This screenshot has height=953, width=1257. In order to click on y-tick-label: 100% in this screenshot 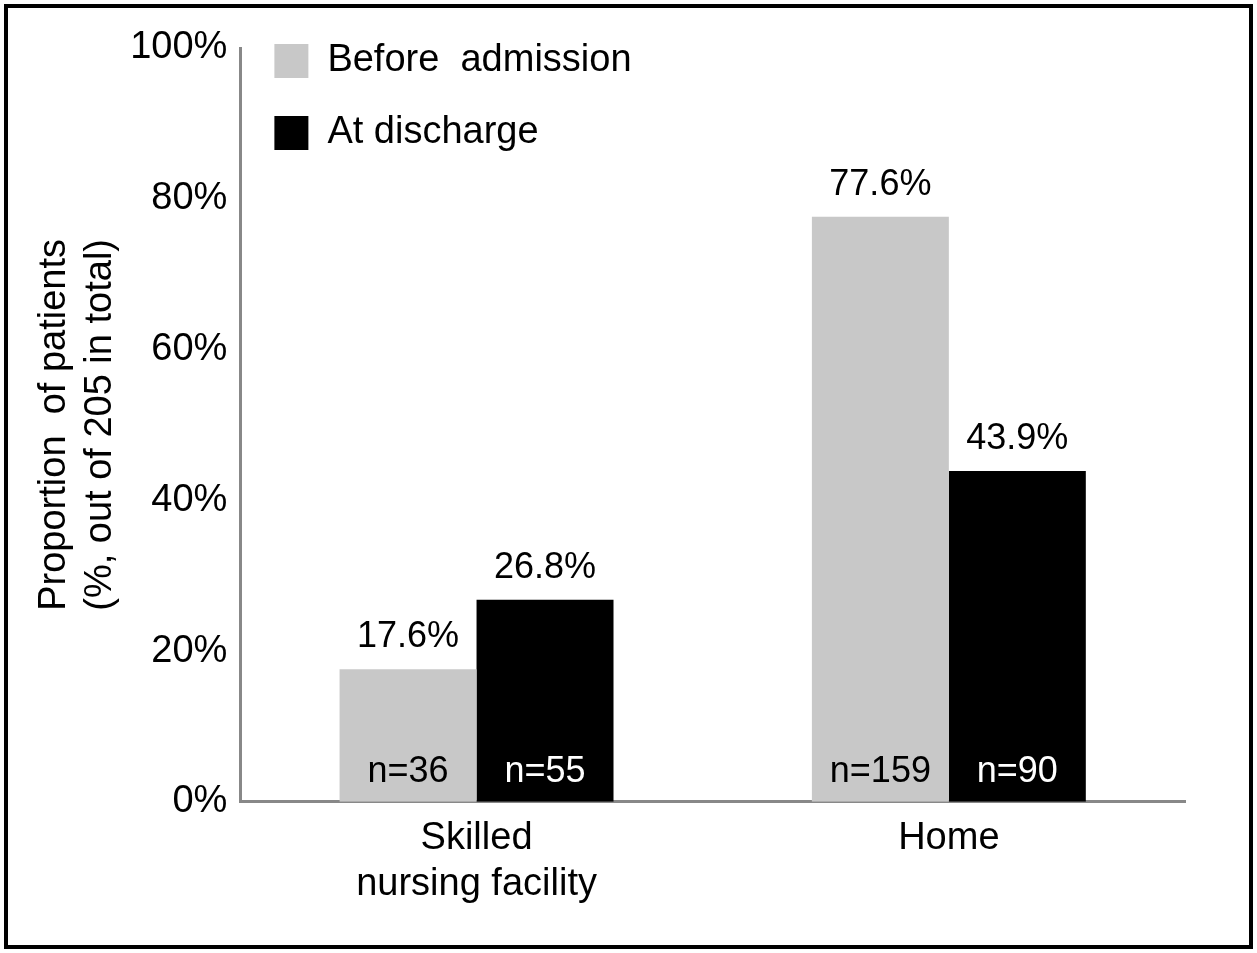, I will do `click(179, 45)`.